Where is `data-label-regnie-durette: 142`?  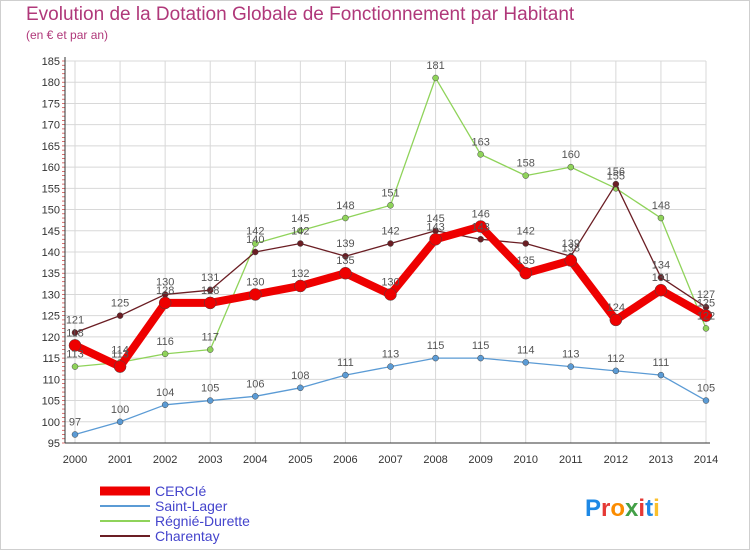 data-label-regnie-durette: 142 is located at coordinates (255, 232).